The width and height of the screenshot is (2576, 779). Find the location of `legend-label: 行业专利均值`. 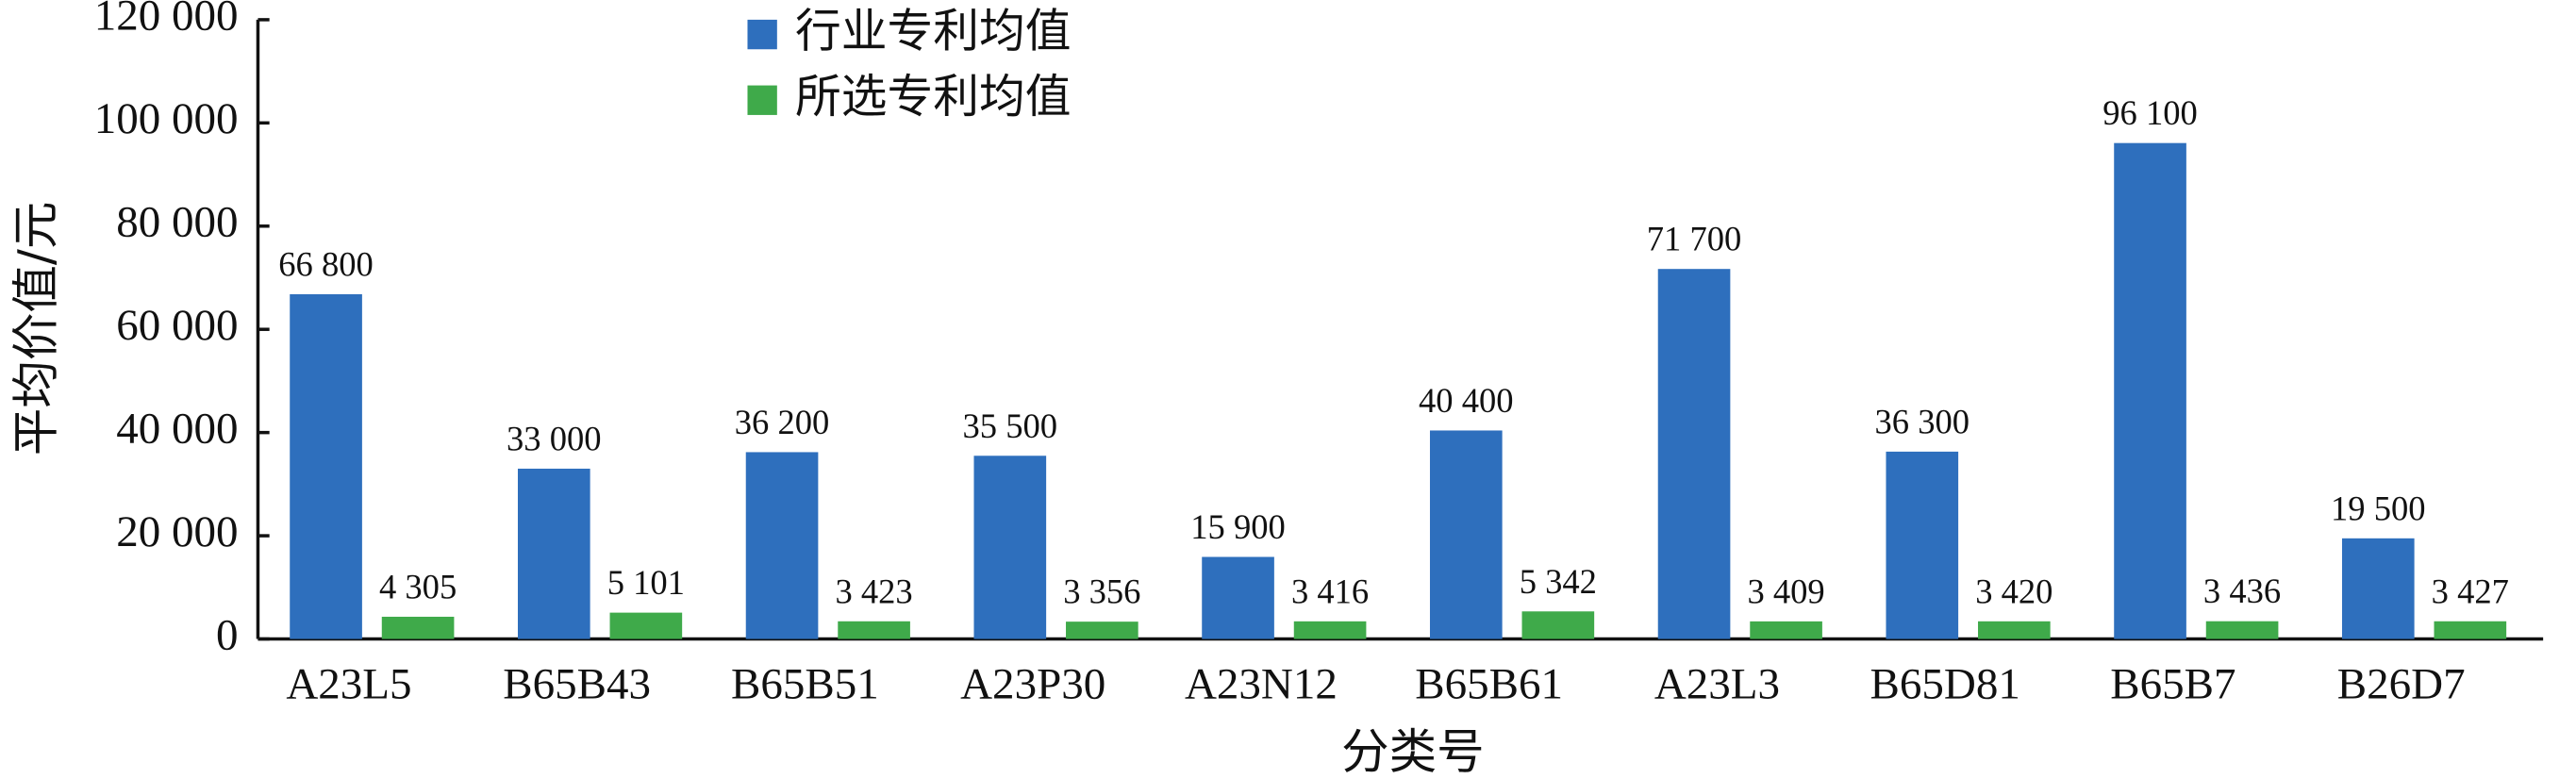

legend-label: 行业专利均值 is located at coordinates (934, 32).